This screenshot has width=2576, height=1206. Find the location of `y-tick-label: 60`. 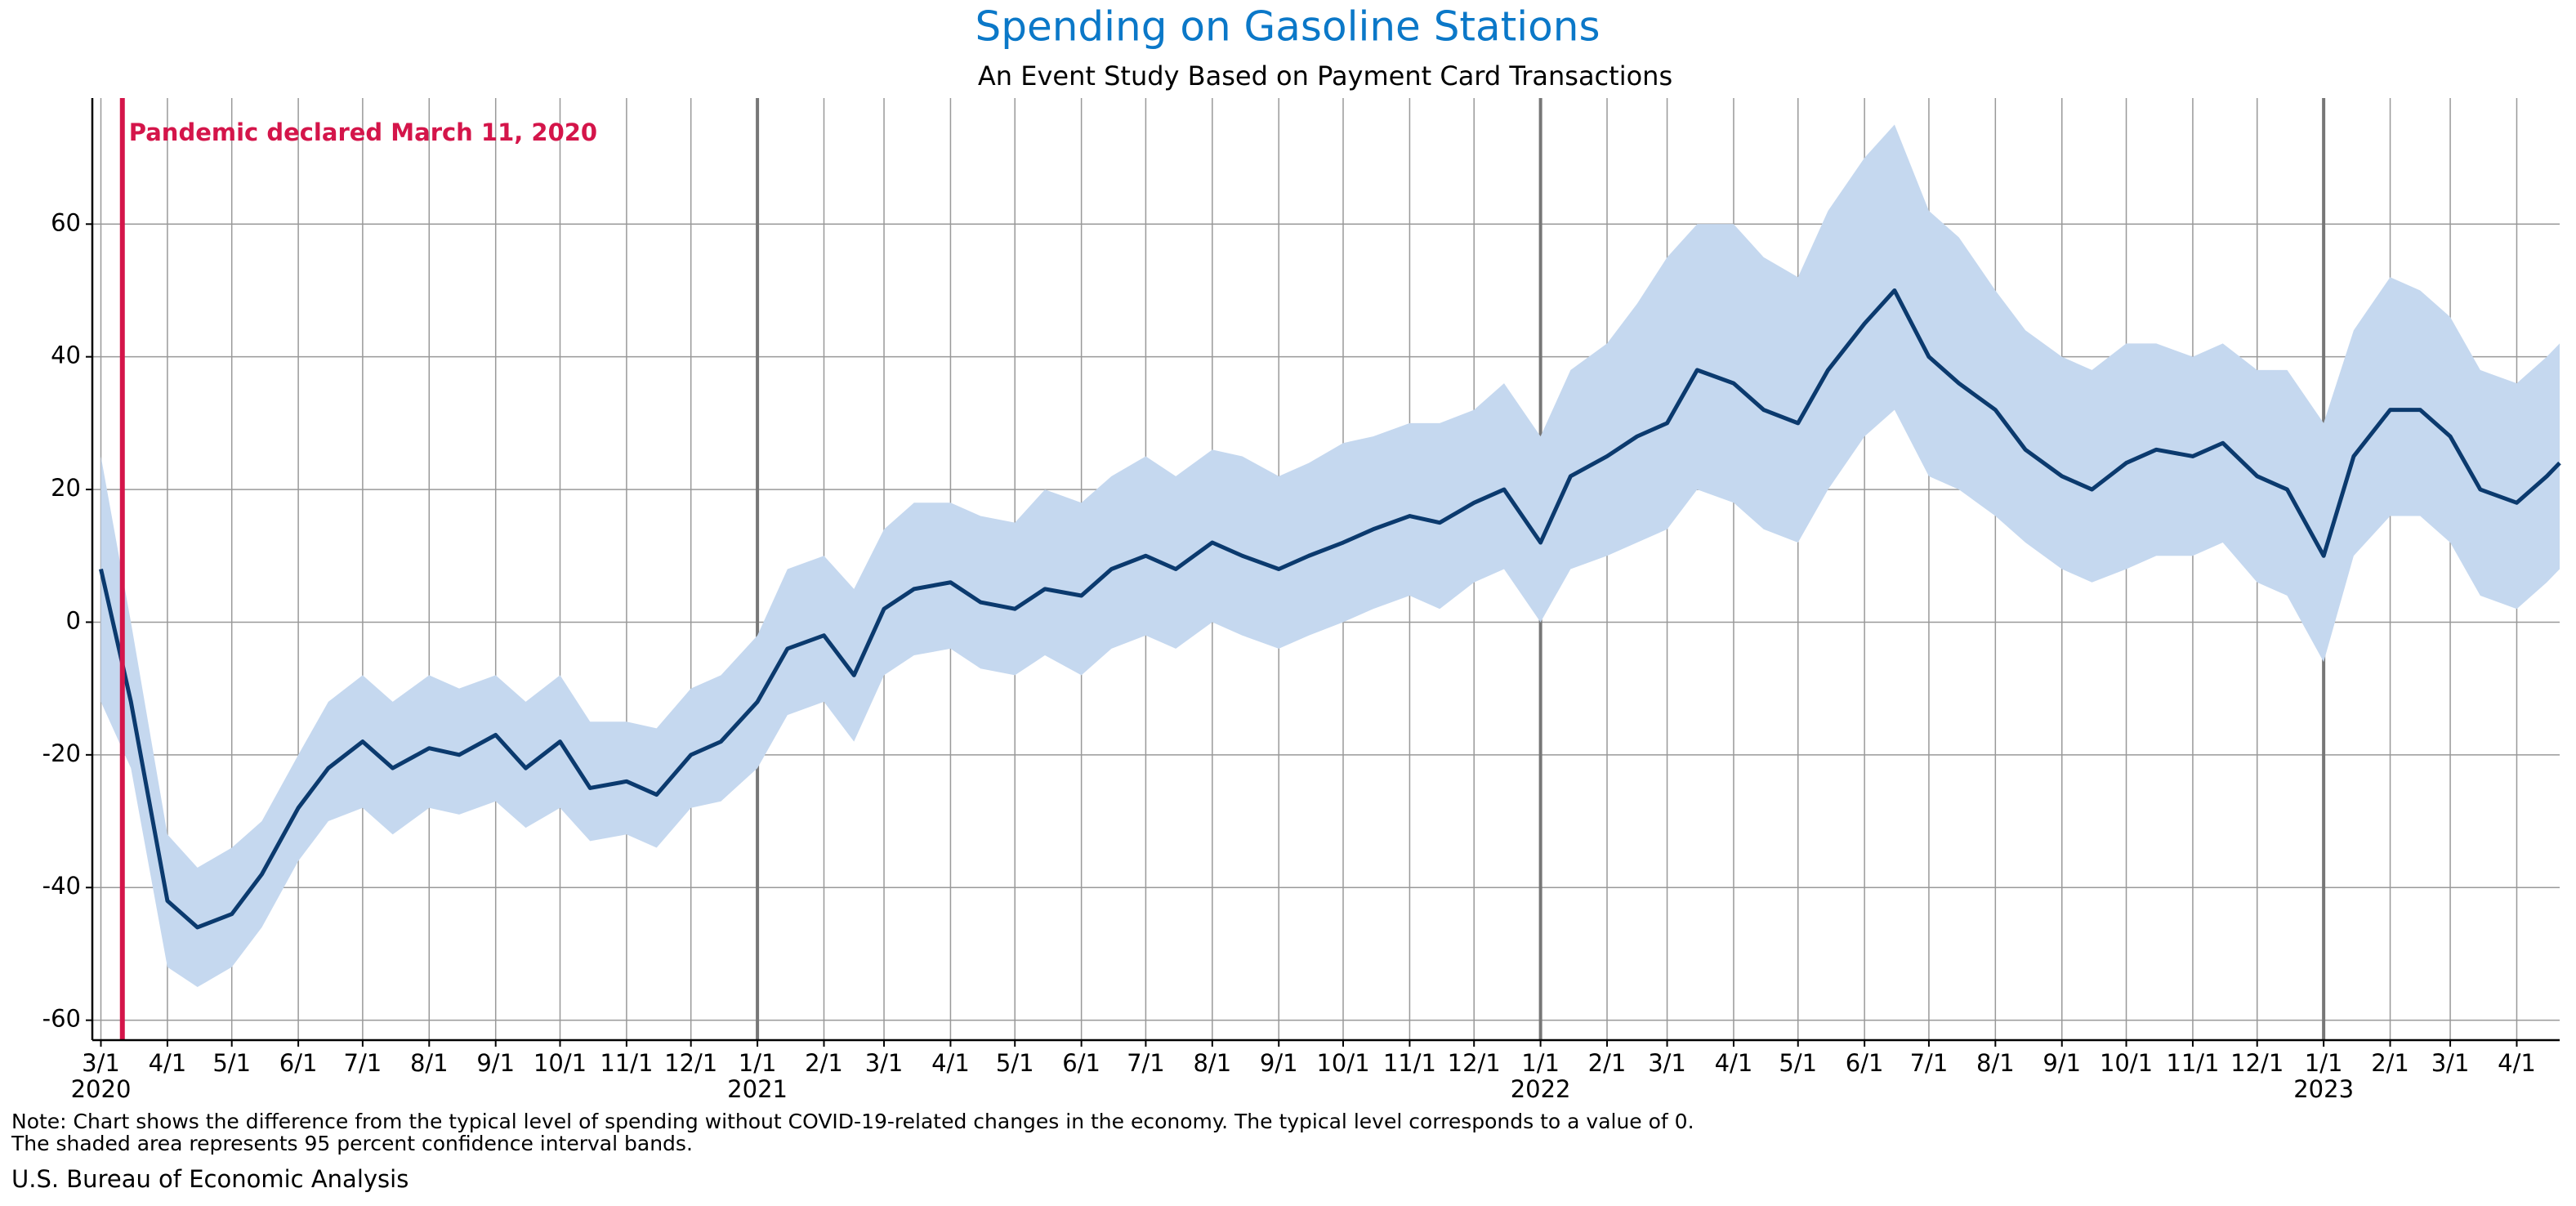

y-tick-label: 60 is located at coordinates (66, 222).